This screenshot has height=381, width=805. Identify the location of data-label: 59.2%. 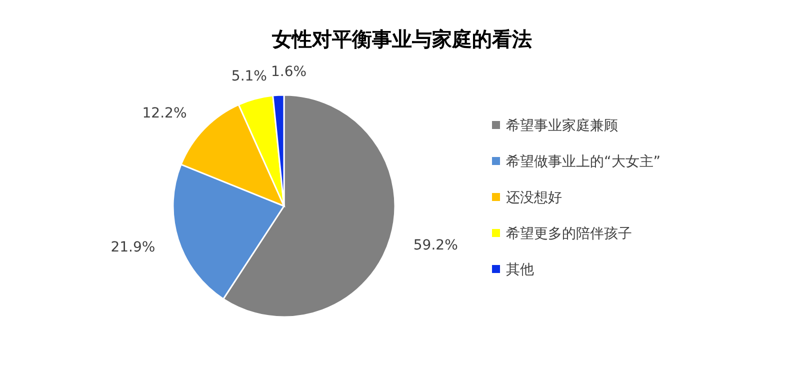
(435, 245).